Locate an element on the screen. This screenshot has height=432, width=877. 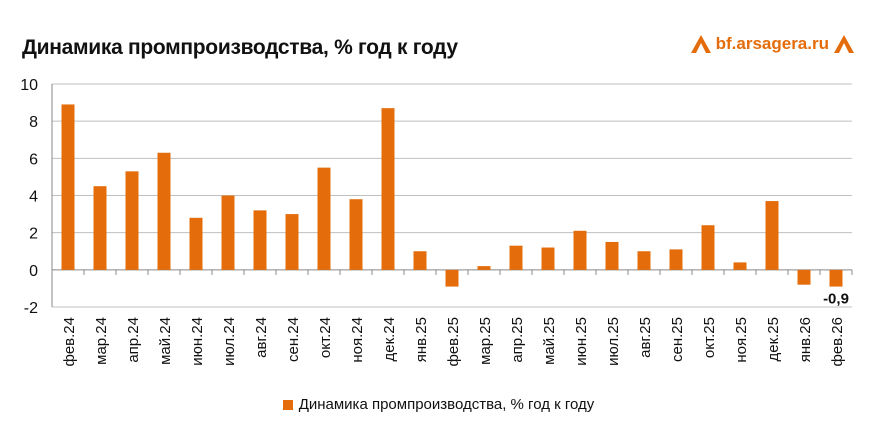
x-tick-label: апр.24 is located at coordinates (133, 340).